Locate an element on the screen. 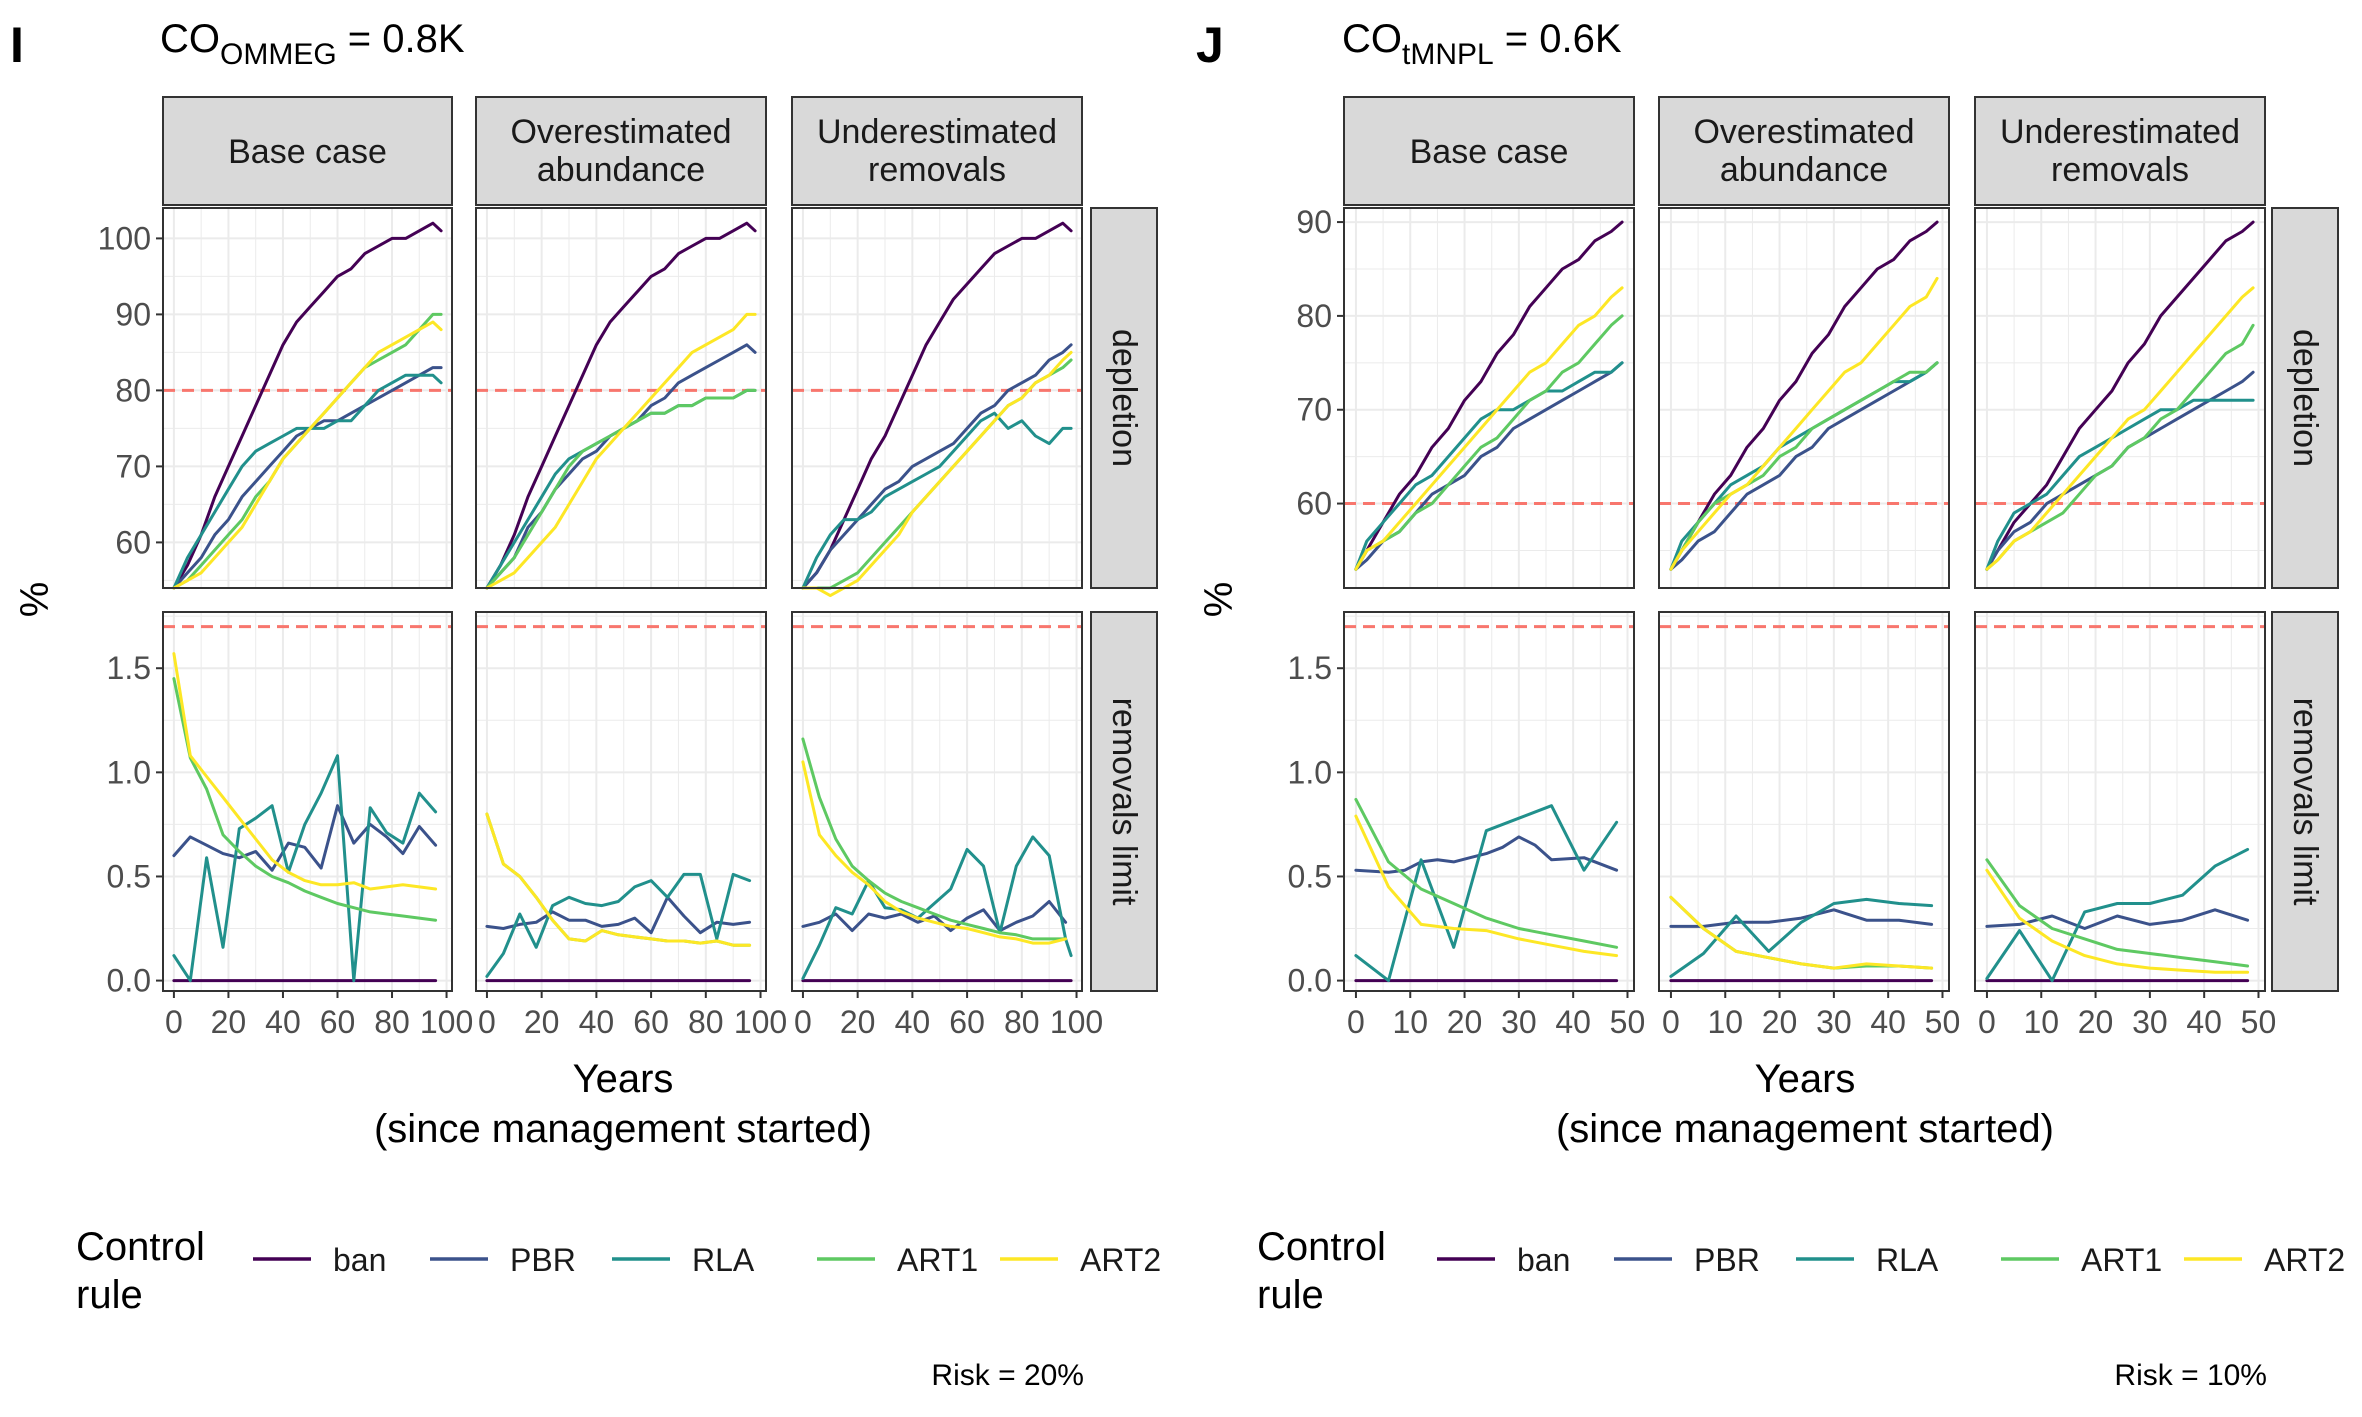 This screenshot has width=2362, height=1417. y-tick-label: 1.5 is located at coordinates (129, 668).